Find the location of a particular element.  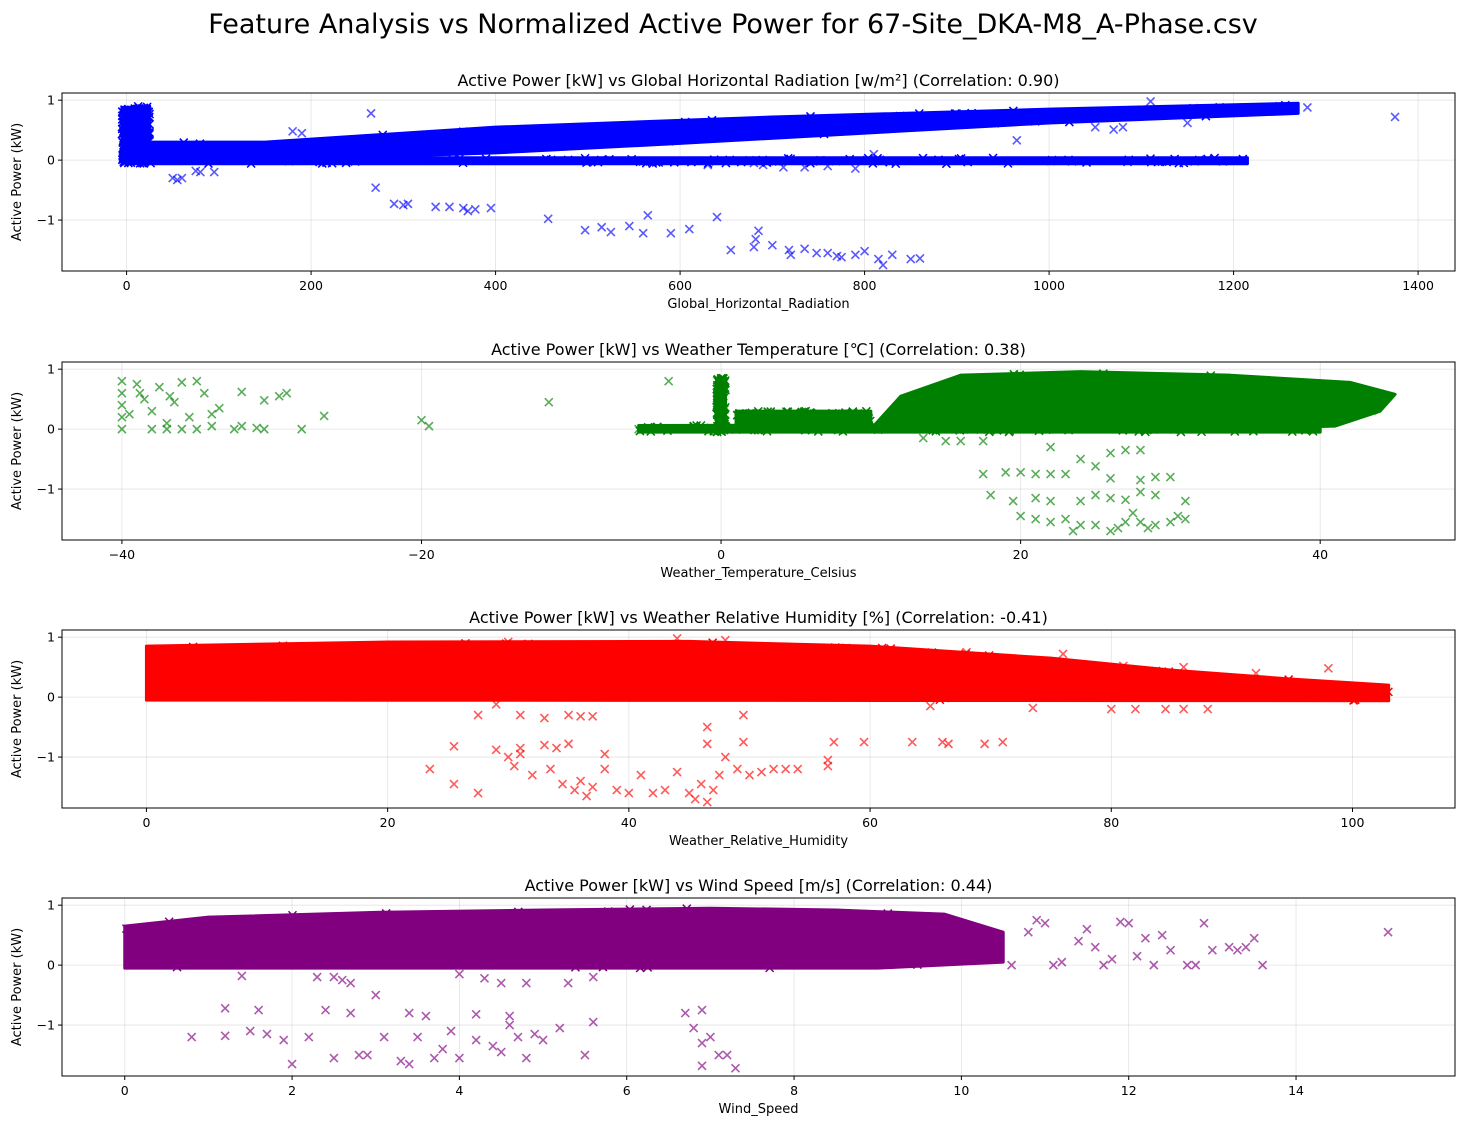

dense-point-cloud is located at coordinates (767, 671).